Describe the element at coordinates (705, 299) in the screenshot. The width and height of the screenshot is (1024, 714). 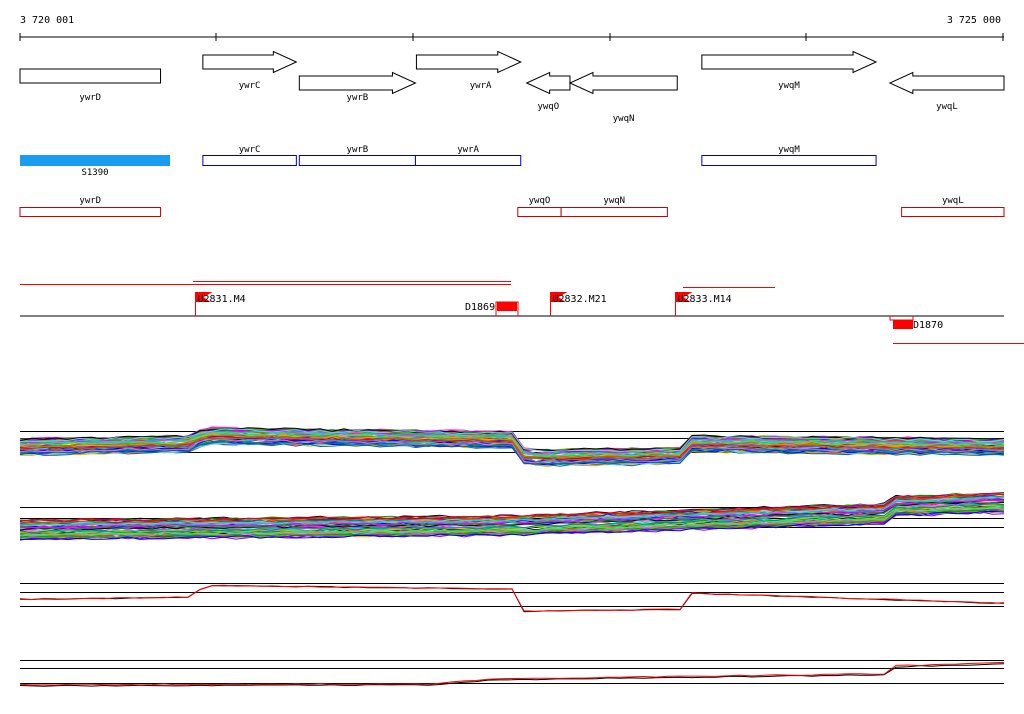
I see `tu-label: U2833.M14` at that location.